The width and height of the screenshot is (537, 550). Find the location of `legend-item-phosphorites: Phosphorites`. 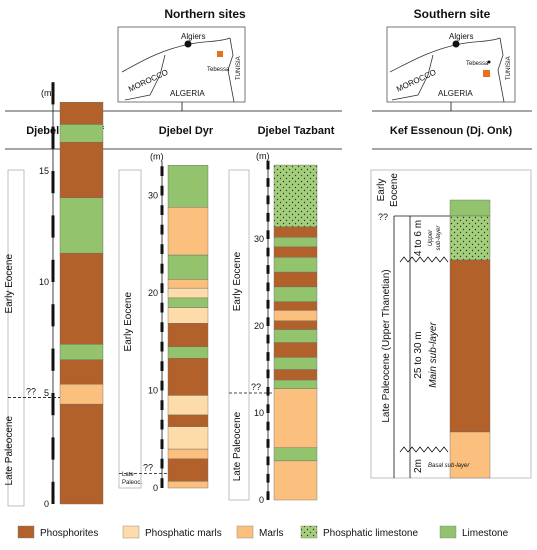

legend-item-phosphorites: Phosphorites is located at coordinates (57, 532).